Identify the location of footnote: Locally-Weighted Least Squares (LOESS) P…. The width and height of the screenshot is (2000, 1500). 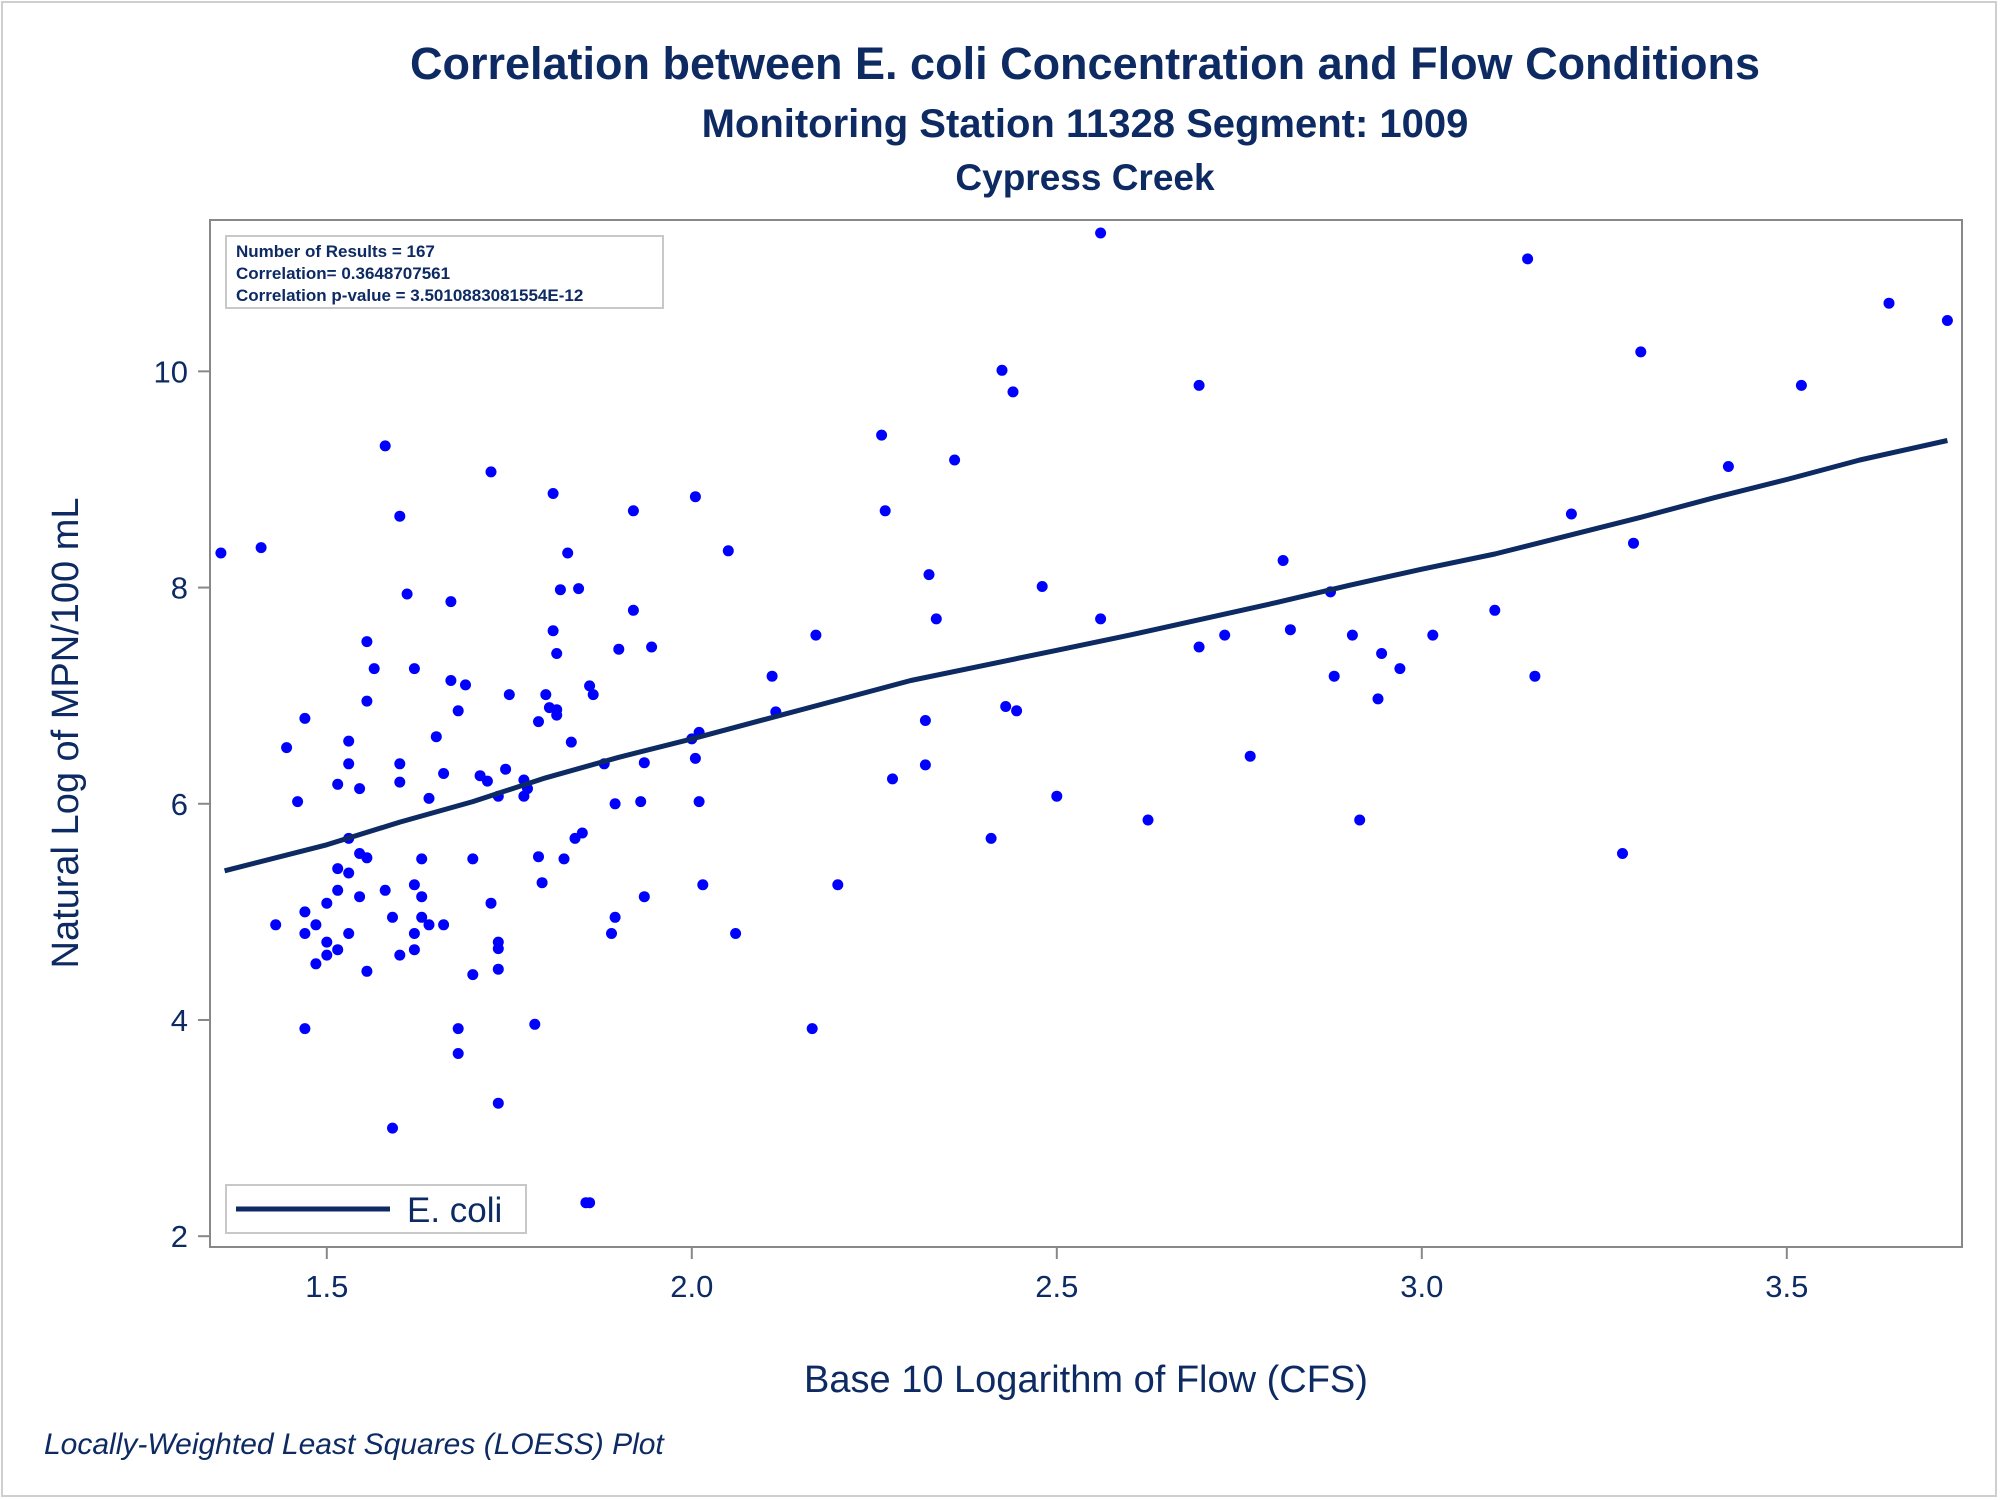
(354, 1444).